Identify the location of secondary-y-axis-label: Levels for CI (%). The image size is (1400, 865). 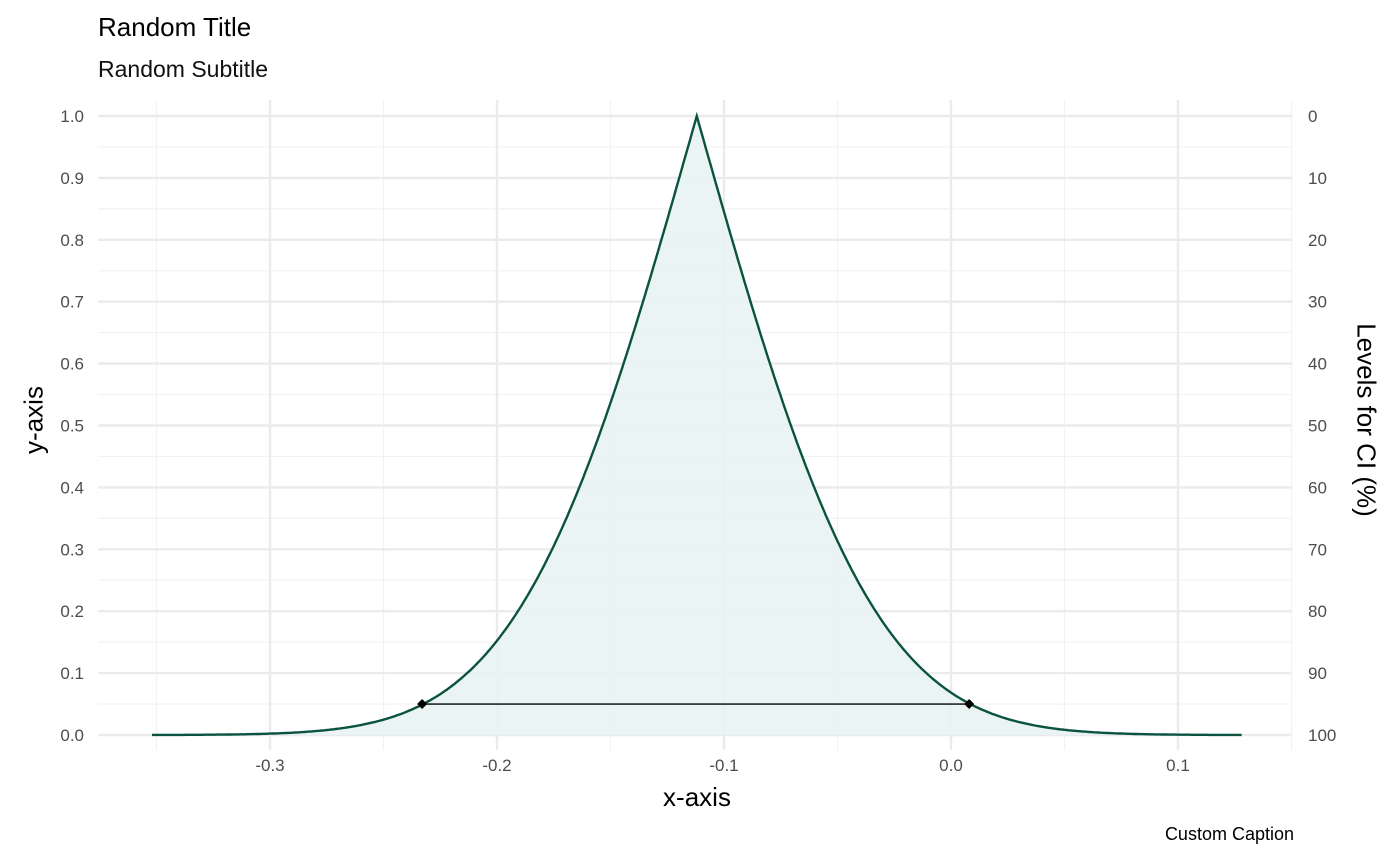
(1366, 420).